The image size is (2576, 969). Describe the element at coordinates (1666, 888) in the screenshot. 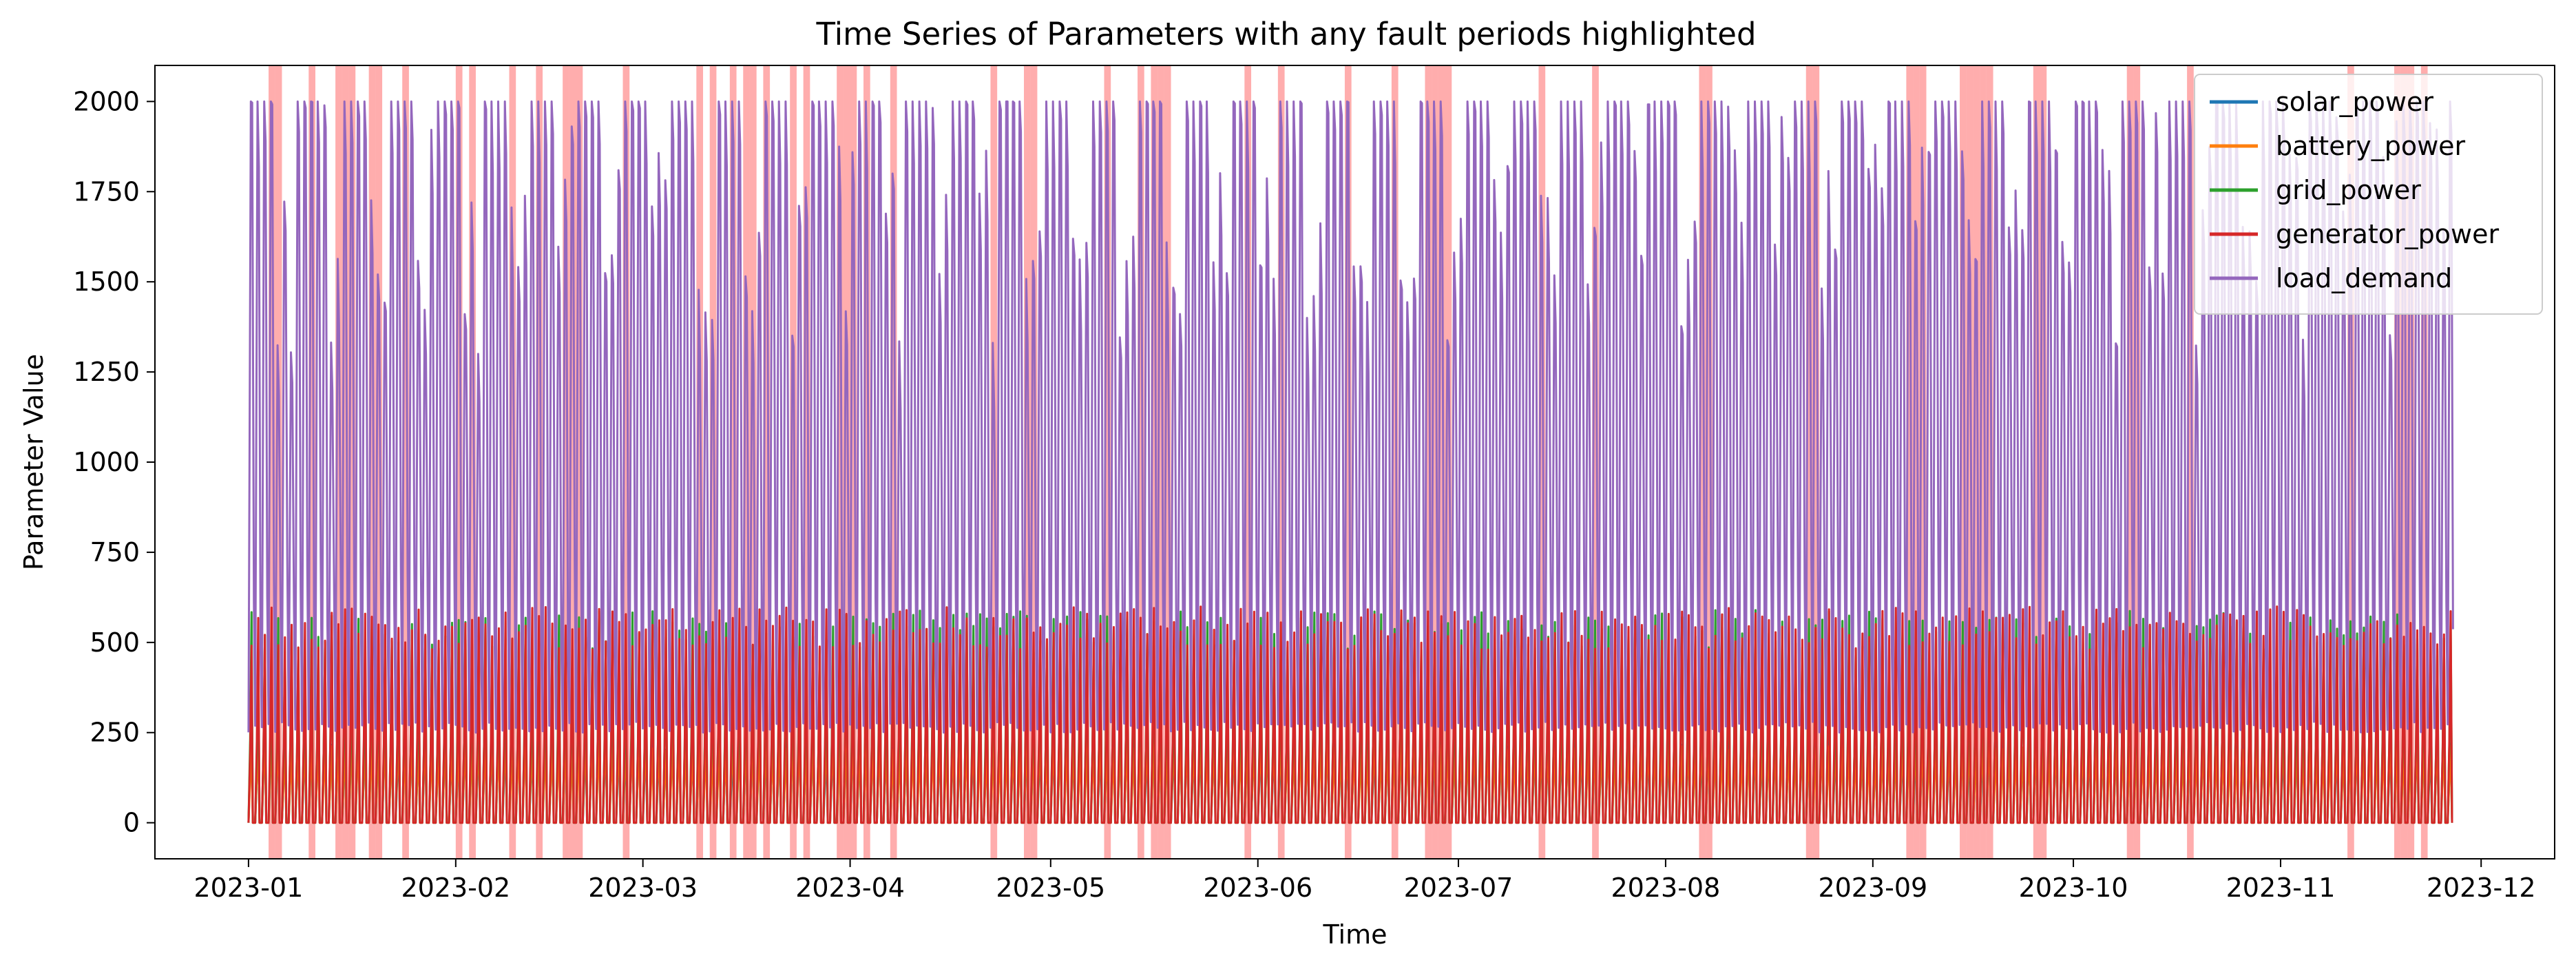

I see `x-tick-label: 2023-08` at that location.